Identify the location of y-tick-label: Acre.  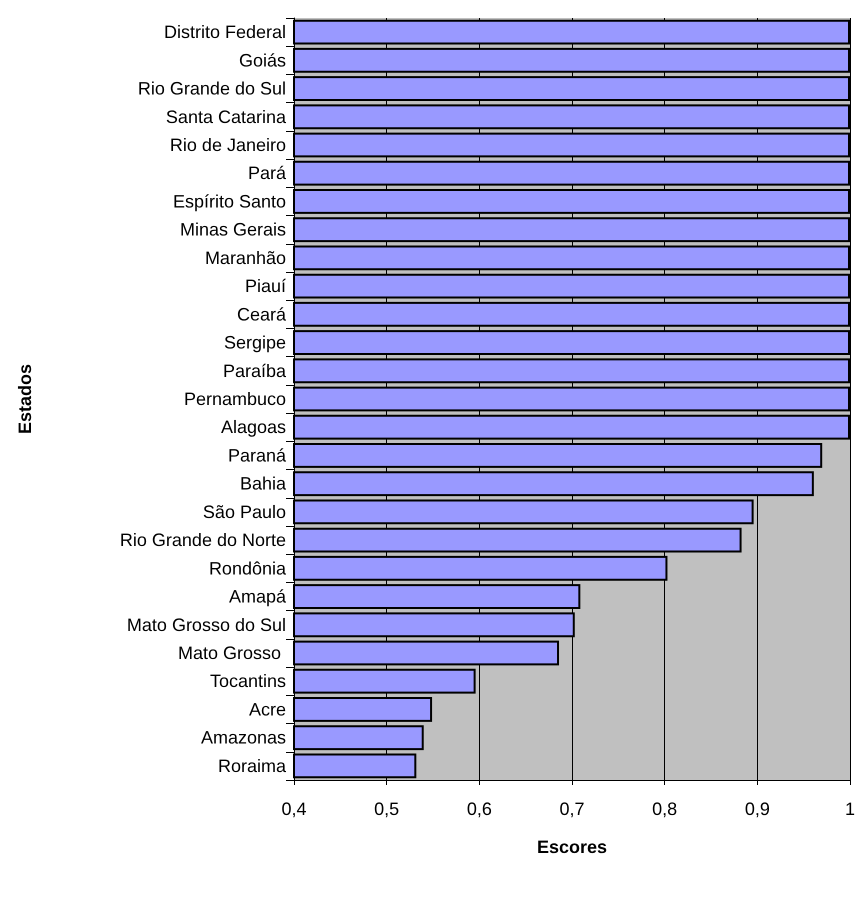
(267, 709).